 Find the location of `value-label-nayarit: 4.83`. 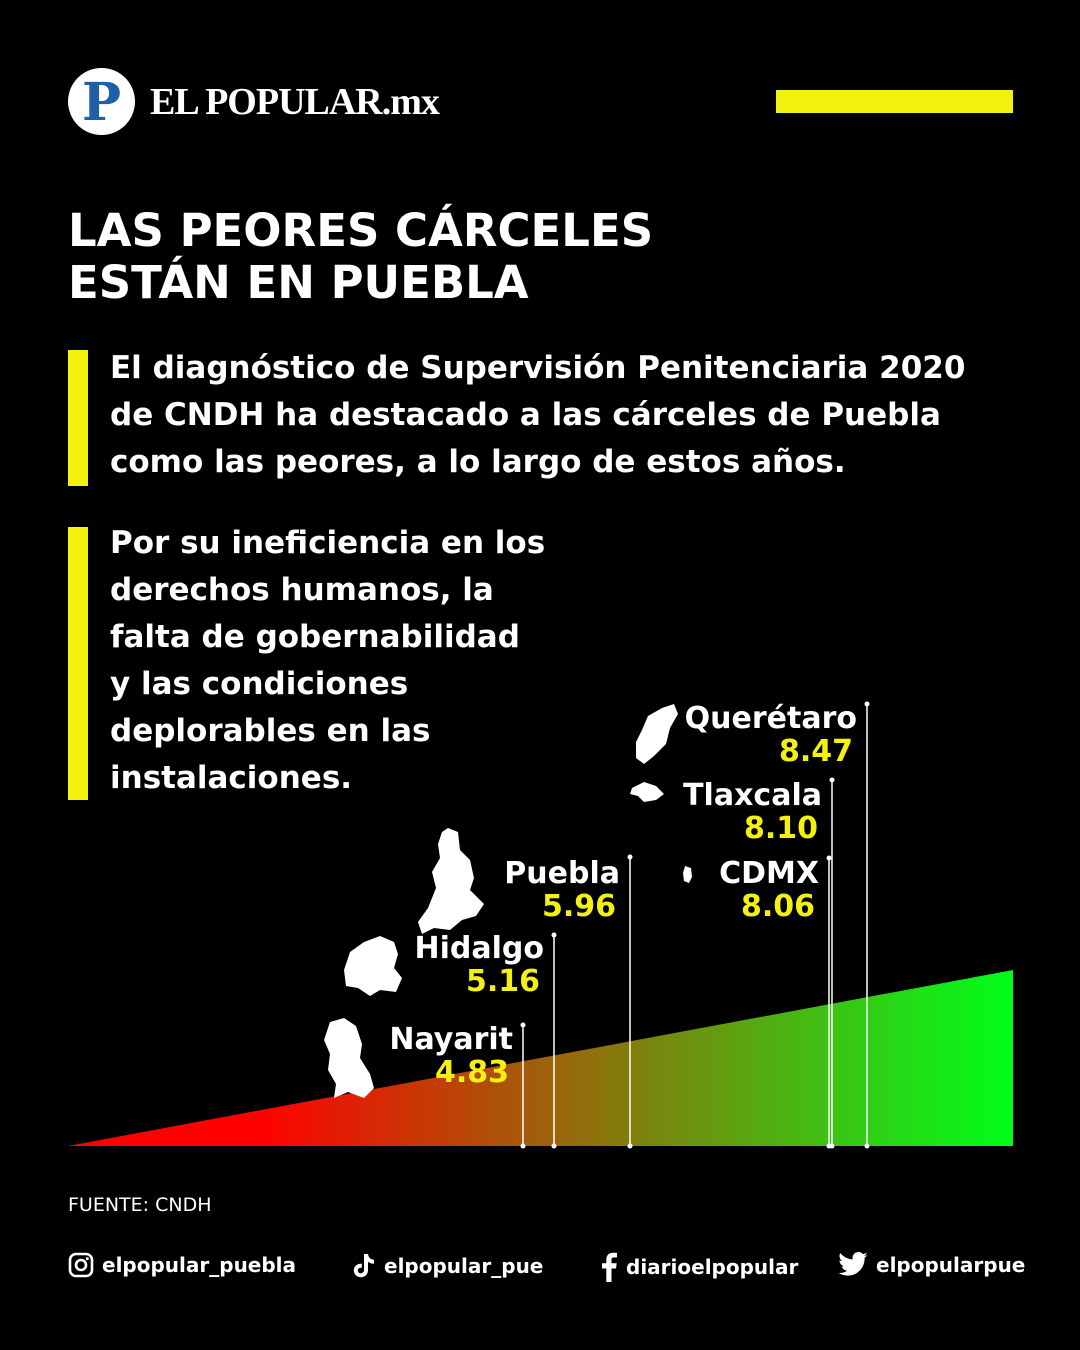

value-label-nayarit: 4.83 is located at coordinates (472, 1072).